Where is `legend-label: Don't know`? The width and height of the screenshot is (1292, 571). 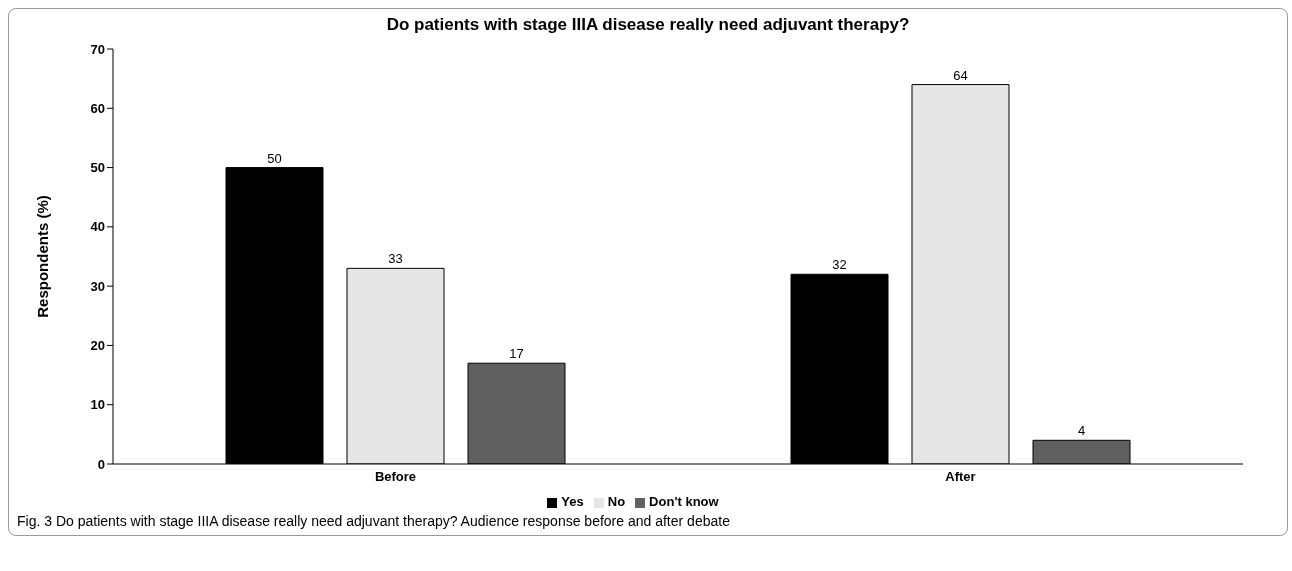 legend-label: Don't know is located at coordinates (684, 501).